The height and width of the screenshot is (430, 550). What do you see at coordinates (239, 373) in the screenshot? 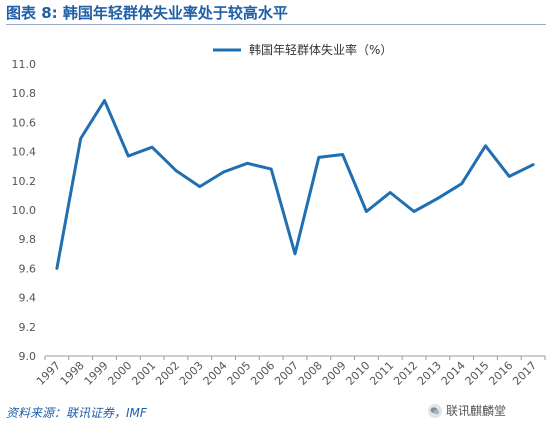
I see `x-tick-label: 2005` at bounding box center [239, 373].